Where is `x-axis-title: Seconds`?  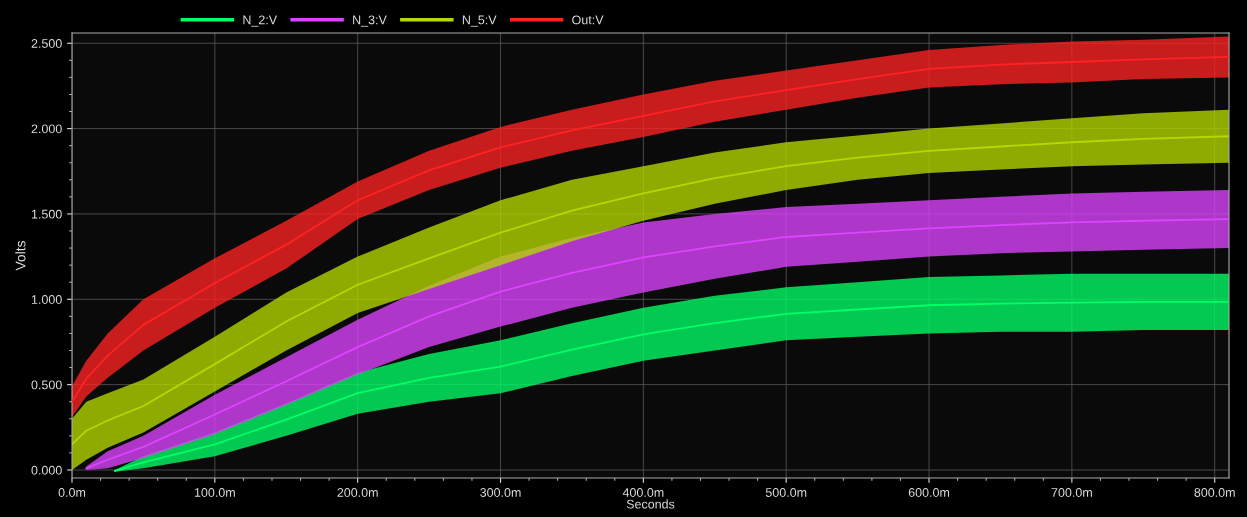
x-axis-title: Seconds is located at coordinates (650, 504).